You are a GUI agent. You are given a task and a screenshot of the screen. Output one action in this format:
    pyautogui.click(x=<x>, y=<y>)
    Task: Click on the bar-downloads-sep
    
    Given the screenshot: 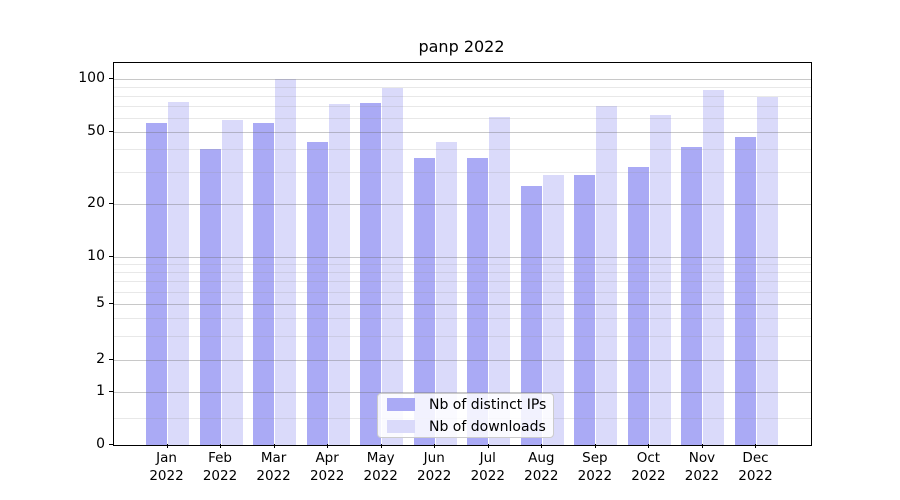 What is the action you would take?
    pyautogui.click(x=607, y=275)
    